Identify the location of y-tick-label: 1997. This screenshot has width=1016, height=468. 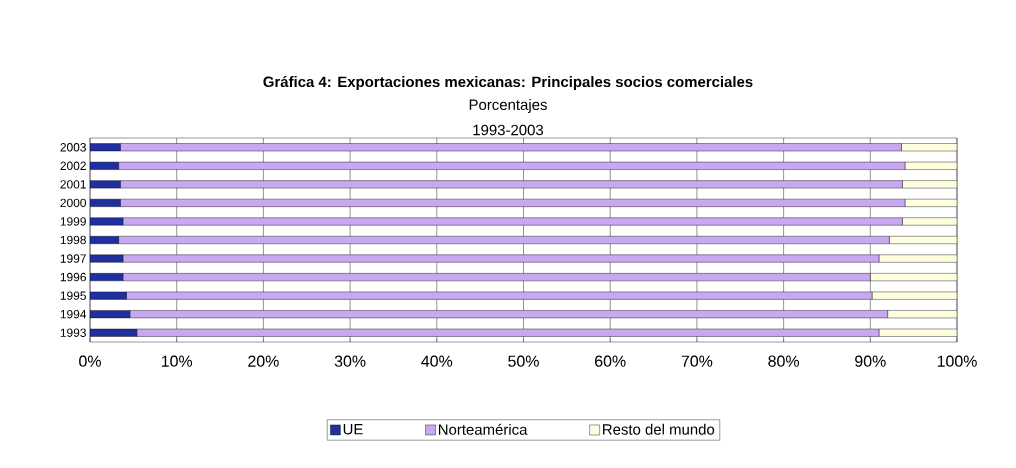
(73, 258).